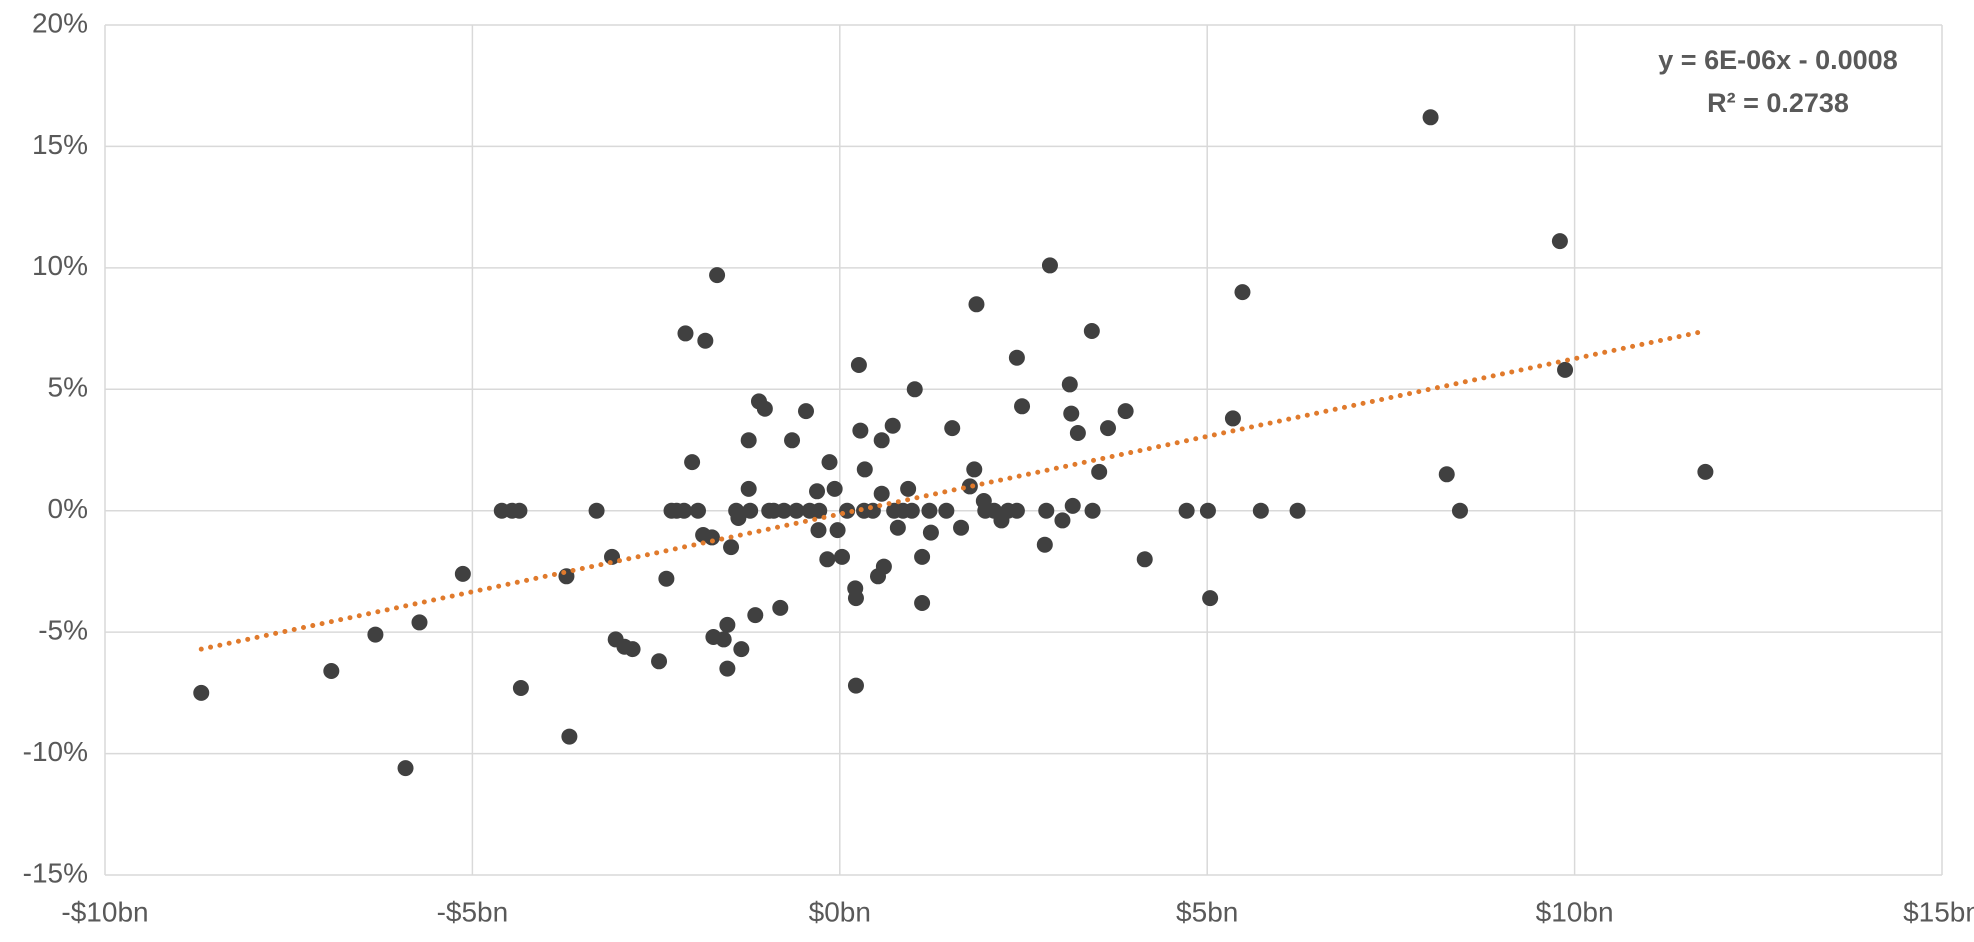  Describe the element at coordinates (60, 144) in the screenshot. I see `y-tick-label: 15%` at that location.